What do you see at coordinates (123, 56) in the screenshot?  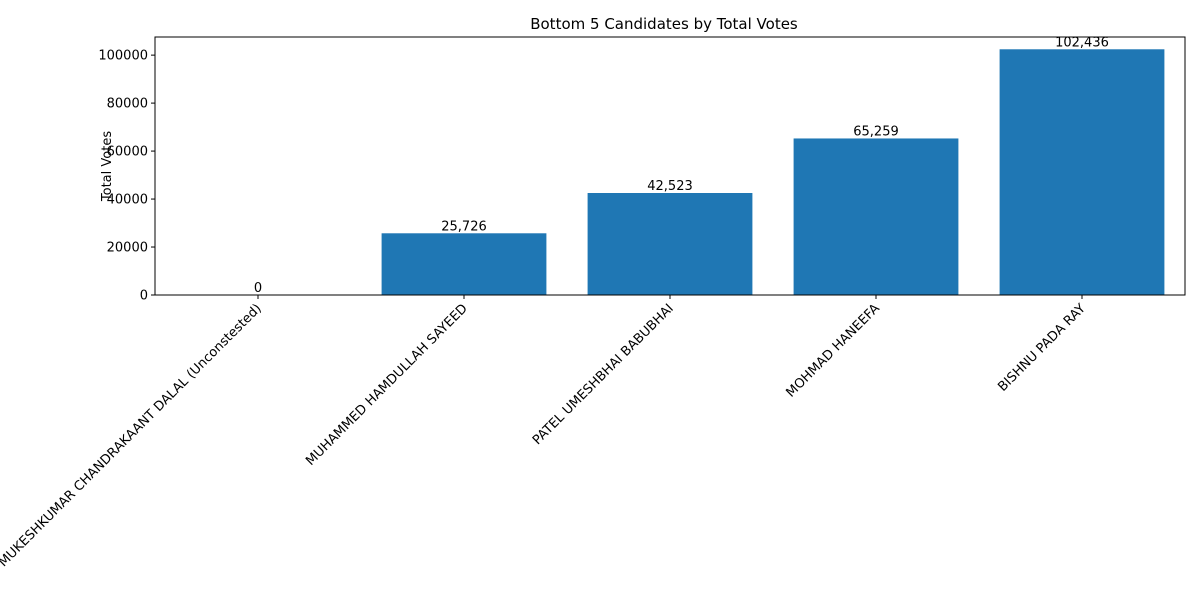 I see `y-tick-label: 100000` at bounding box center [123, 56].